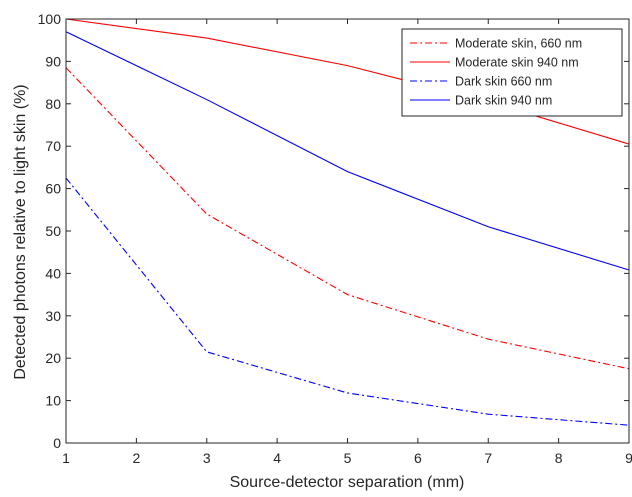 The height and width of the screenshot is (497, 632). I want to click on legend-box, so click(512, 72).